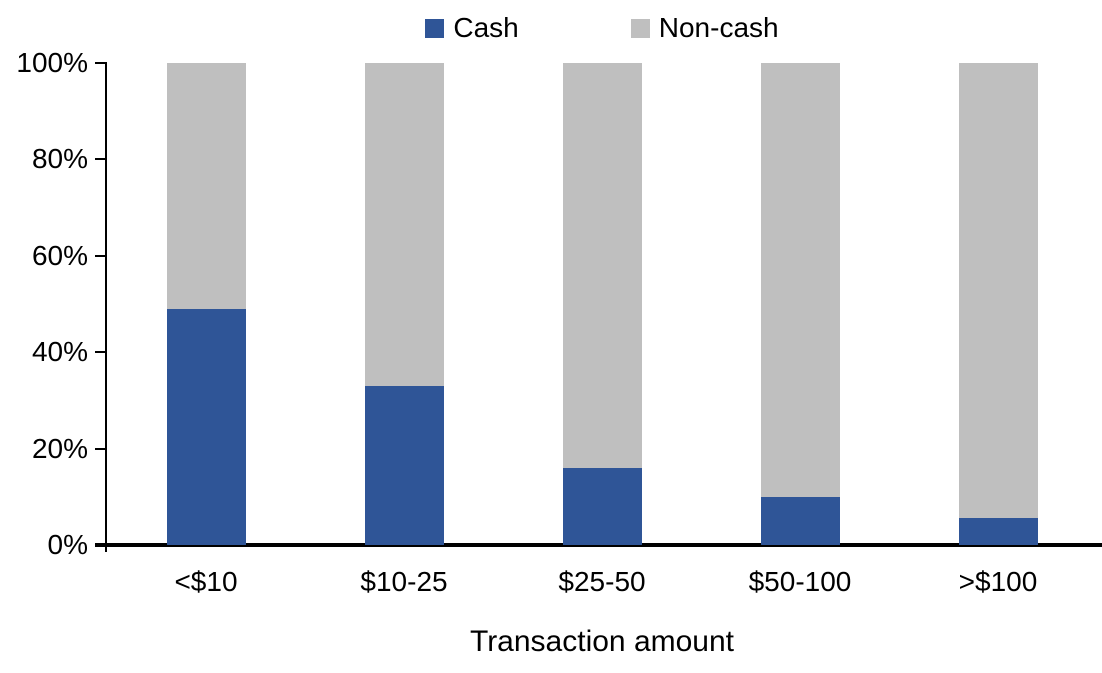 This screenshot has width=1102, height=673. What do you see at coordinates (998, 581) in the screenshot?
I see `x-tick-label: >$100` at bounding box center [998, 581].